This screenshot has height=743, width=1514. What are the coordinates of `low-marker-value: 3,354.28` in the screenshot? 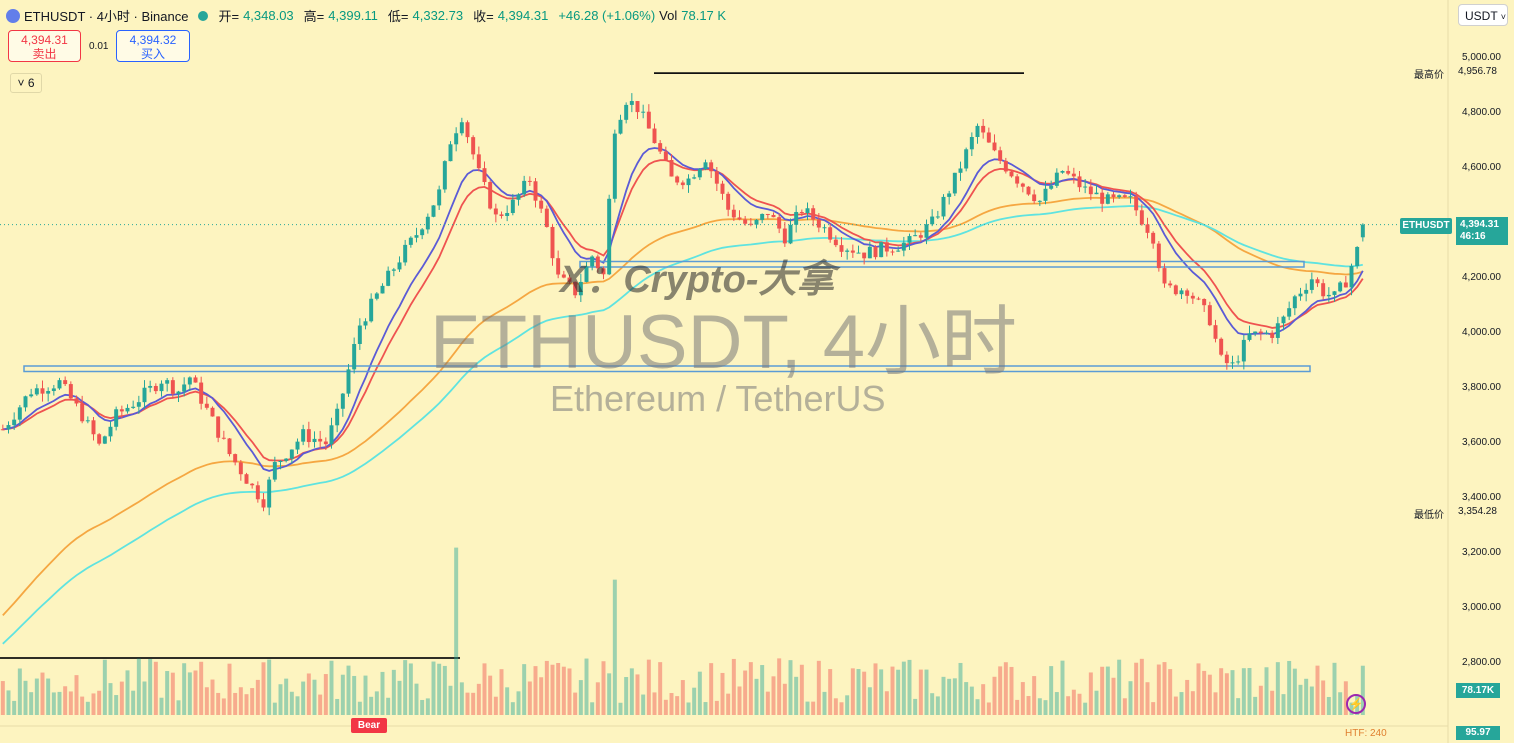 It's located at (1477, 511).